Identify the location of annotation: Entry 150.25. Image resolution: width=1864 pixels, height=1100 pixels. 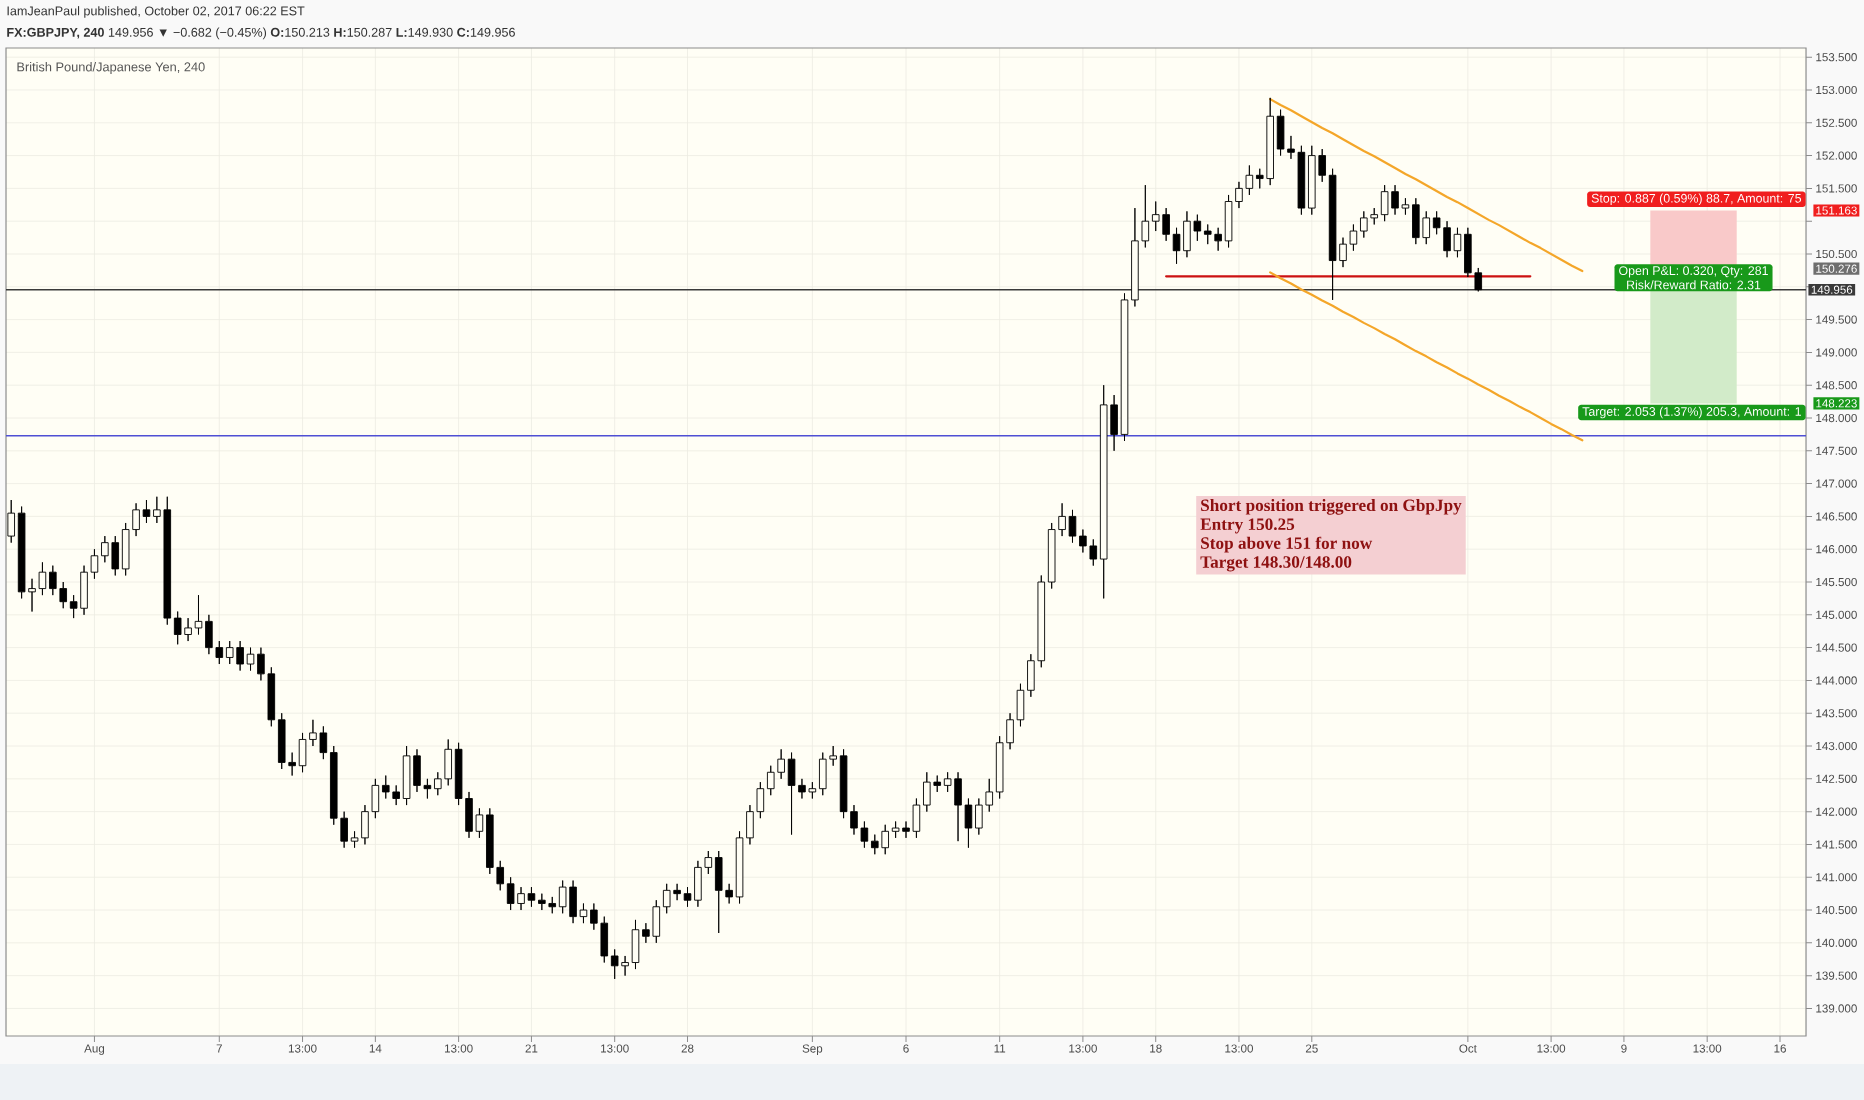
(1247, 526).